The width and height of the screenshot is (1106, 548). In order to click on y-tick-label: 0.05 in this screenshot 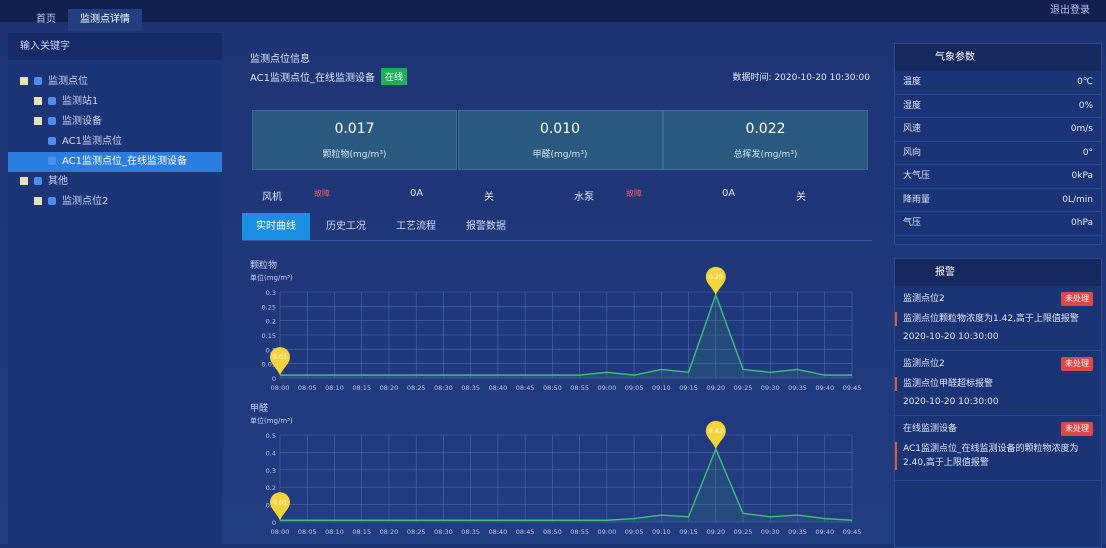, I will do `click(269, 365)`.